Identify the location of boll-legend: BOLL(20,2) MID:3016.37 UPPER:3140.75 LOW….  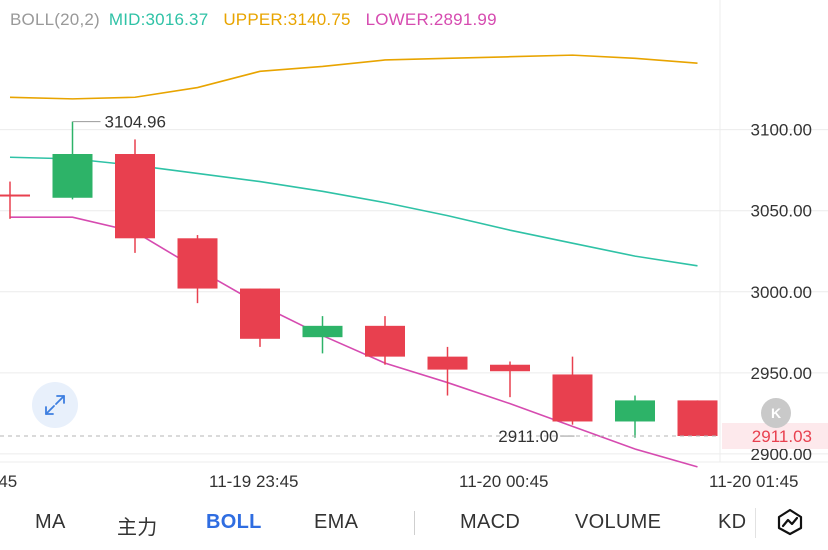
(253, 20).